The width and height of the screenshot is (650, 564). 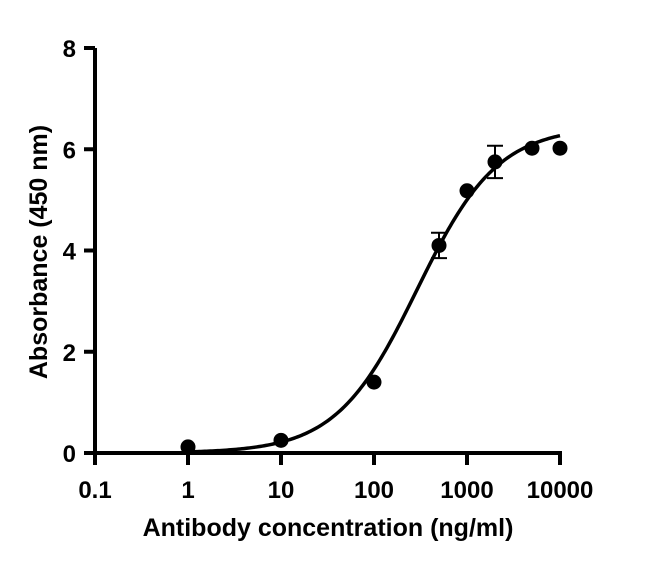 What do you see at coordinates (79, 252) in the screenshot?
I see `y-ticks: 0 2 4 6 8` at bounding box center [79, 252].